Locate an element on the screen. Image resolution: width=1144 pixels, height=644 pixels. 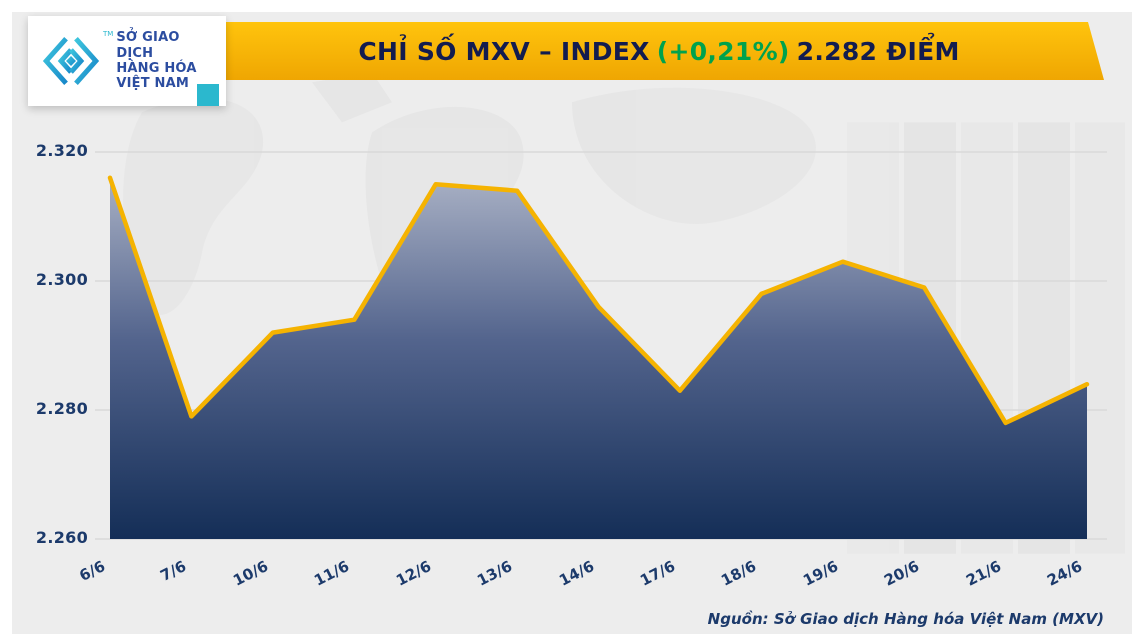
x-axis-label: 24/6 is located at coordinates (1065, 573).